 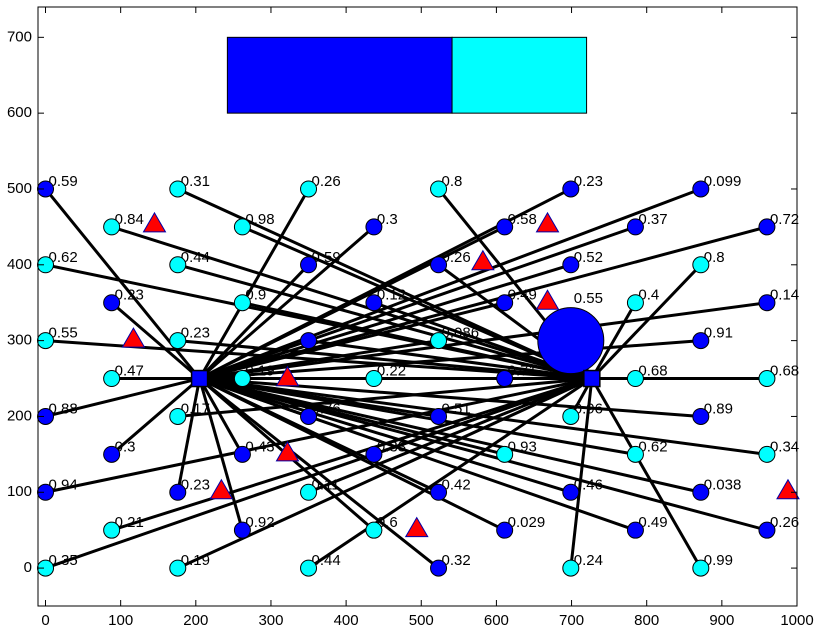 What do you see at coordinates (648, 295) in the screenshot?
I see `node-label: 0.4` at bounding box center [648, 295].